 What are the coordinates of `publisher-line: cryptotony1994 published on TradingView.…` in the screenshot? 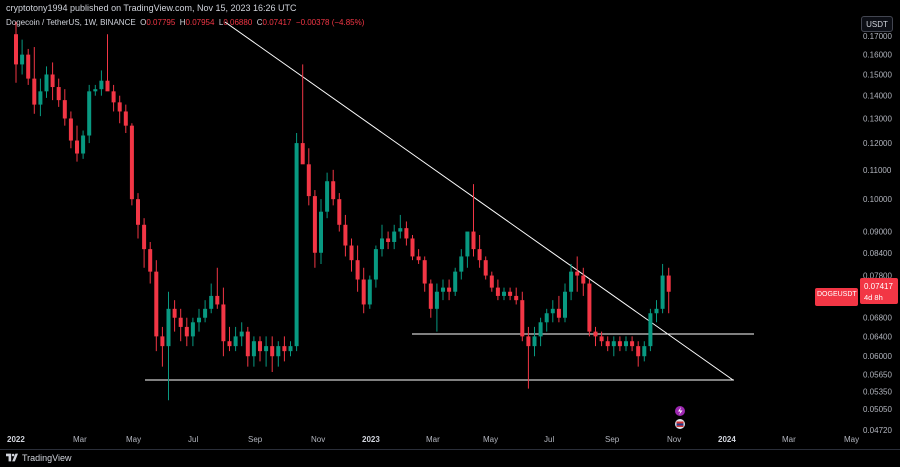 It's located at (151, 8).